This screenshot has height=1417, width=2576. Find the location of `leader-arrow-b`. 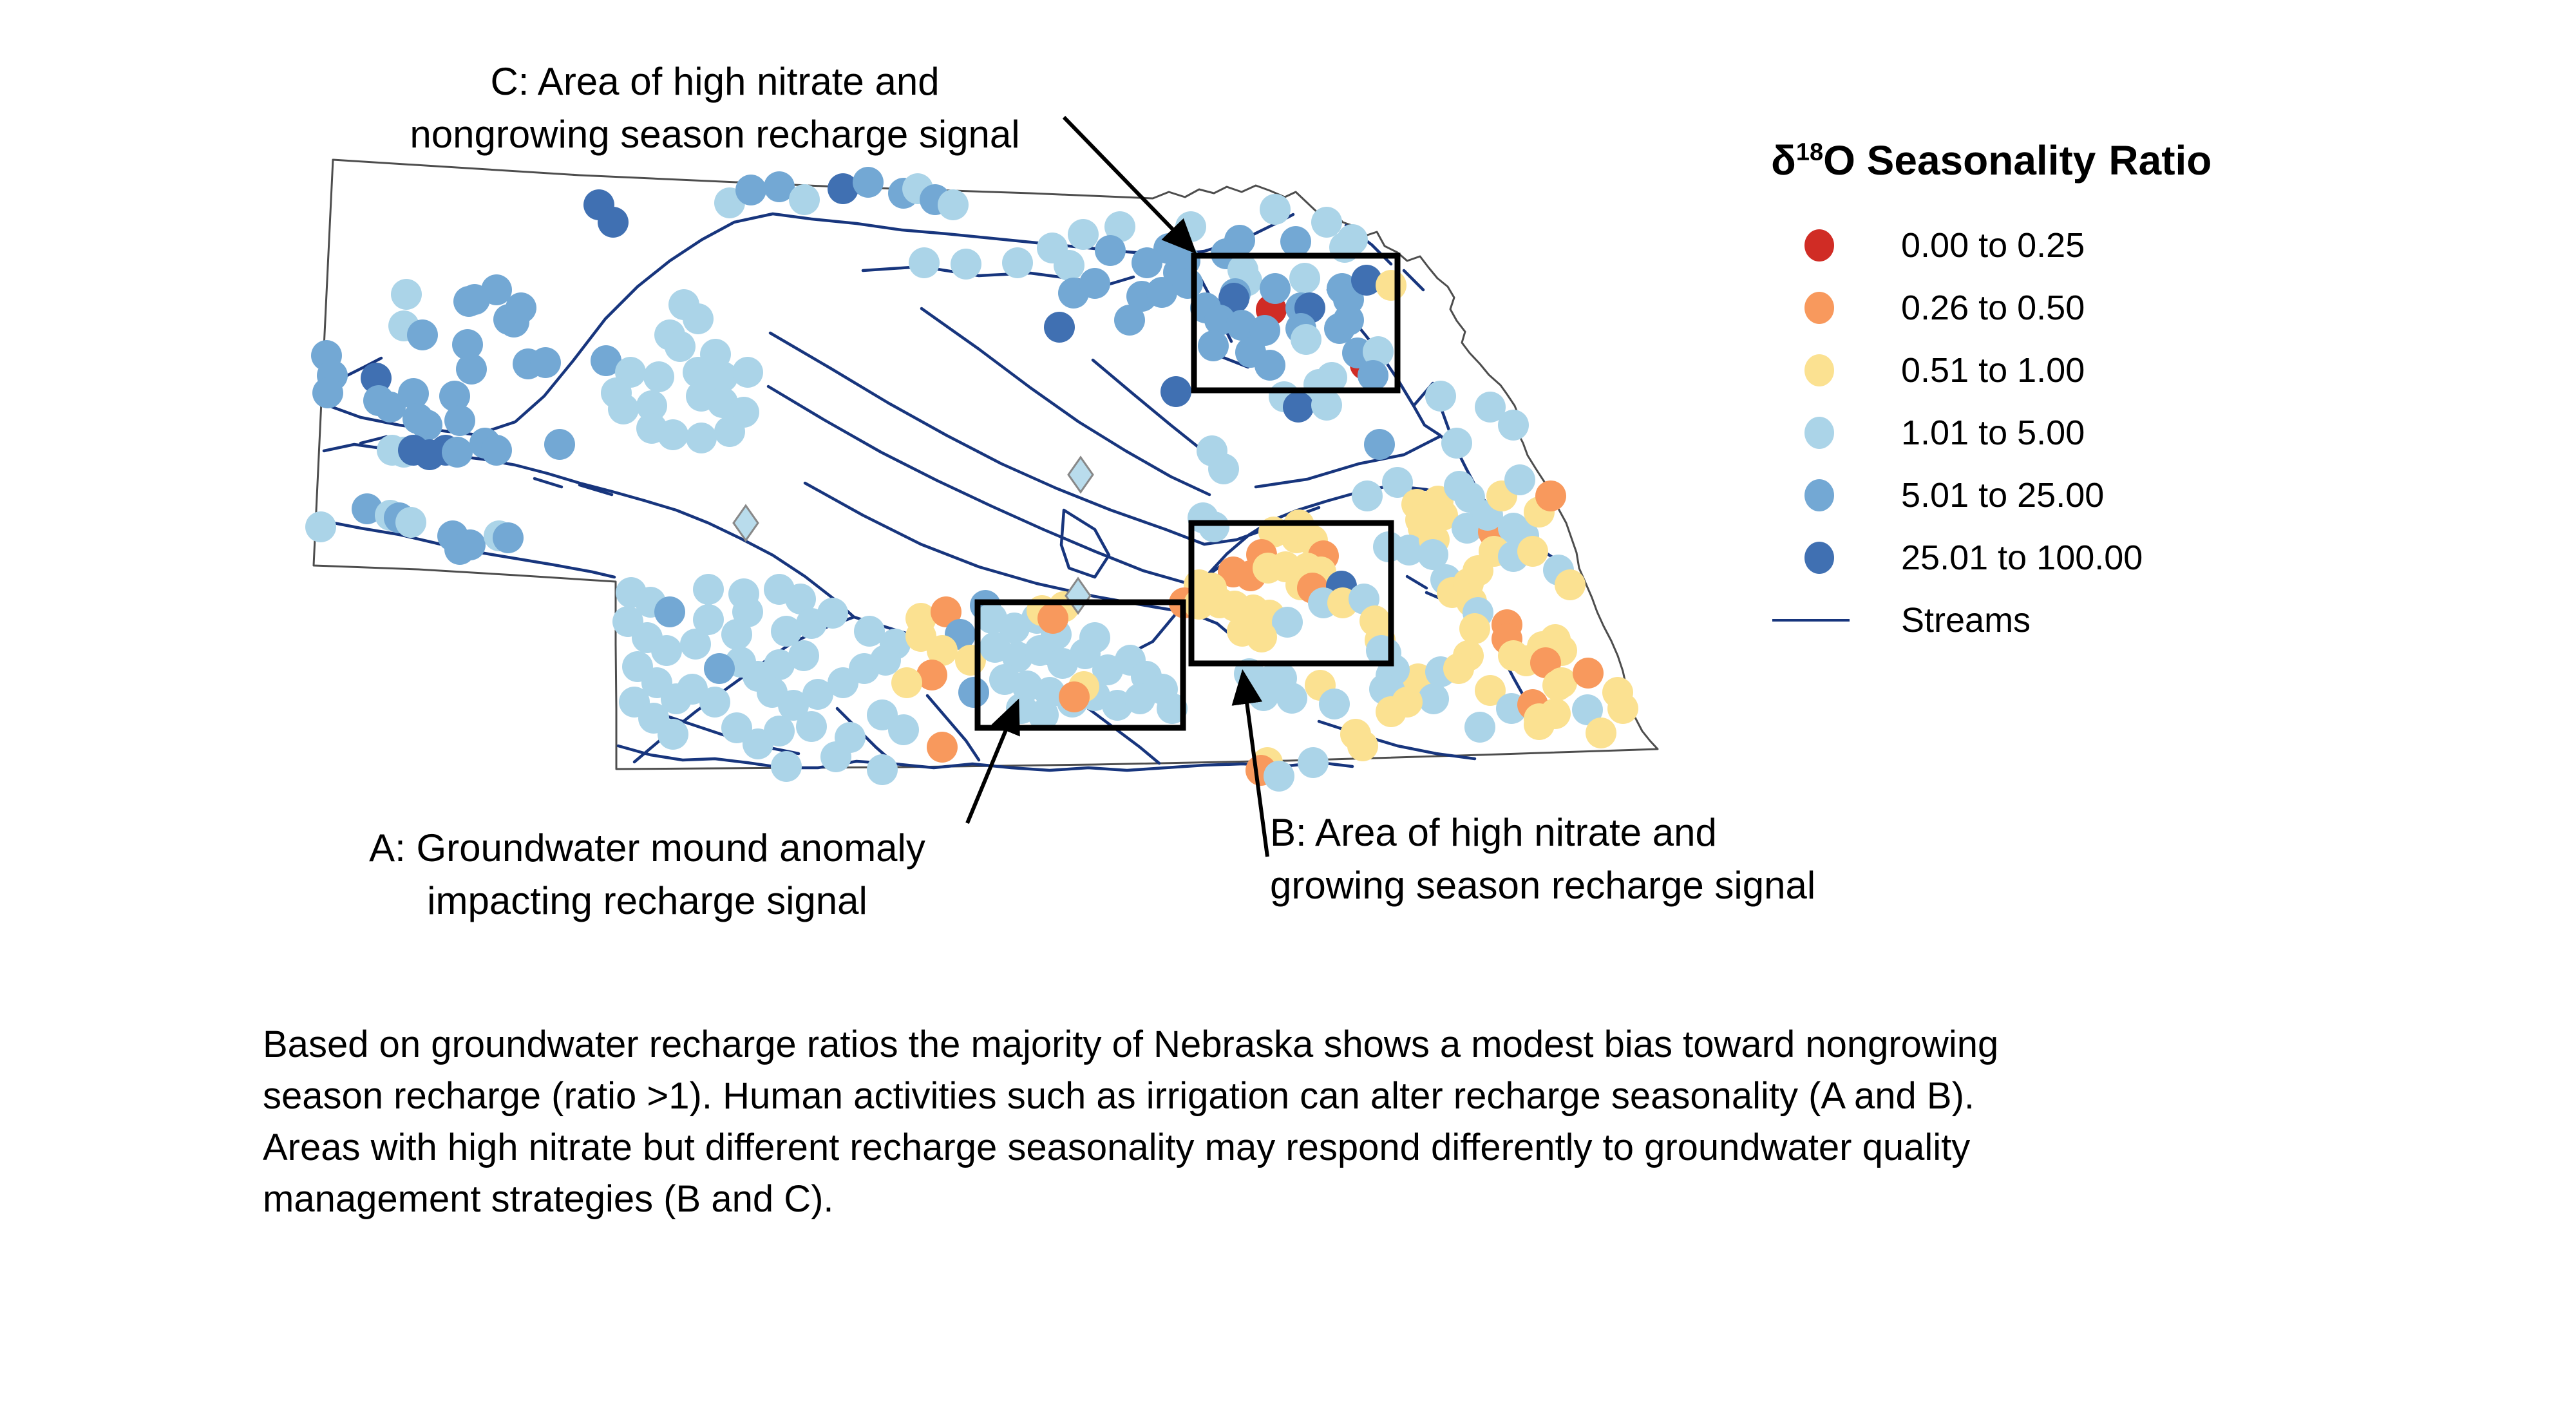

leader-arrow-b is located at coordinates (1250, 763).